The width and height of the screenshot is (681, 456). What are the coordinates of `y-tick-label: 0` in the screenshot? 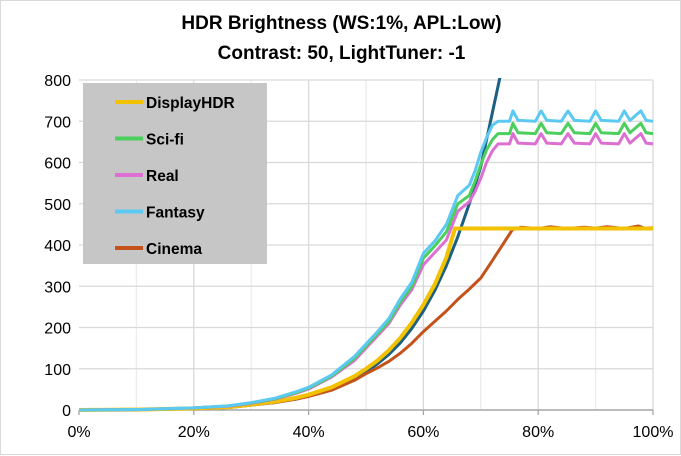 It's located at (66, 411).